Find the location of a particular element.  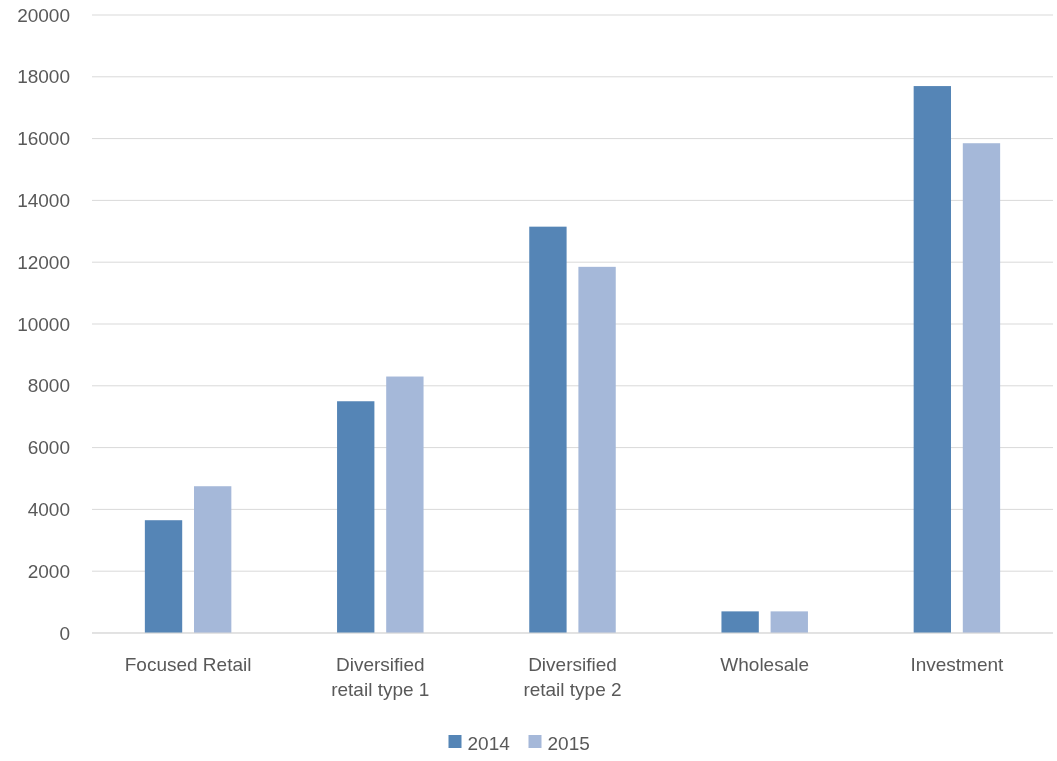

x-tick-label: Focused Retail is located at coordinates (188, 664).